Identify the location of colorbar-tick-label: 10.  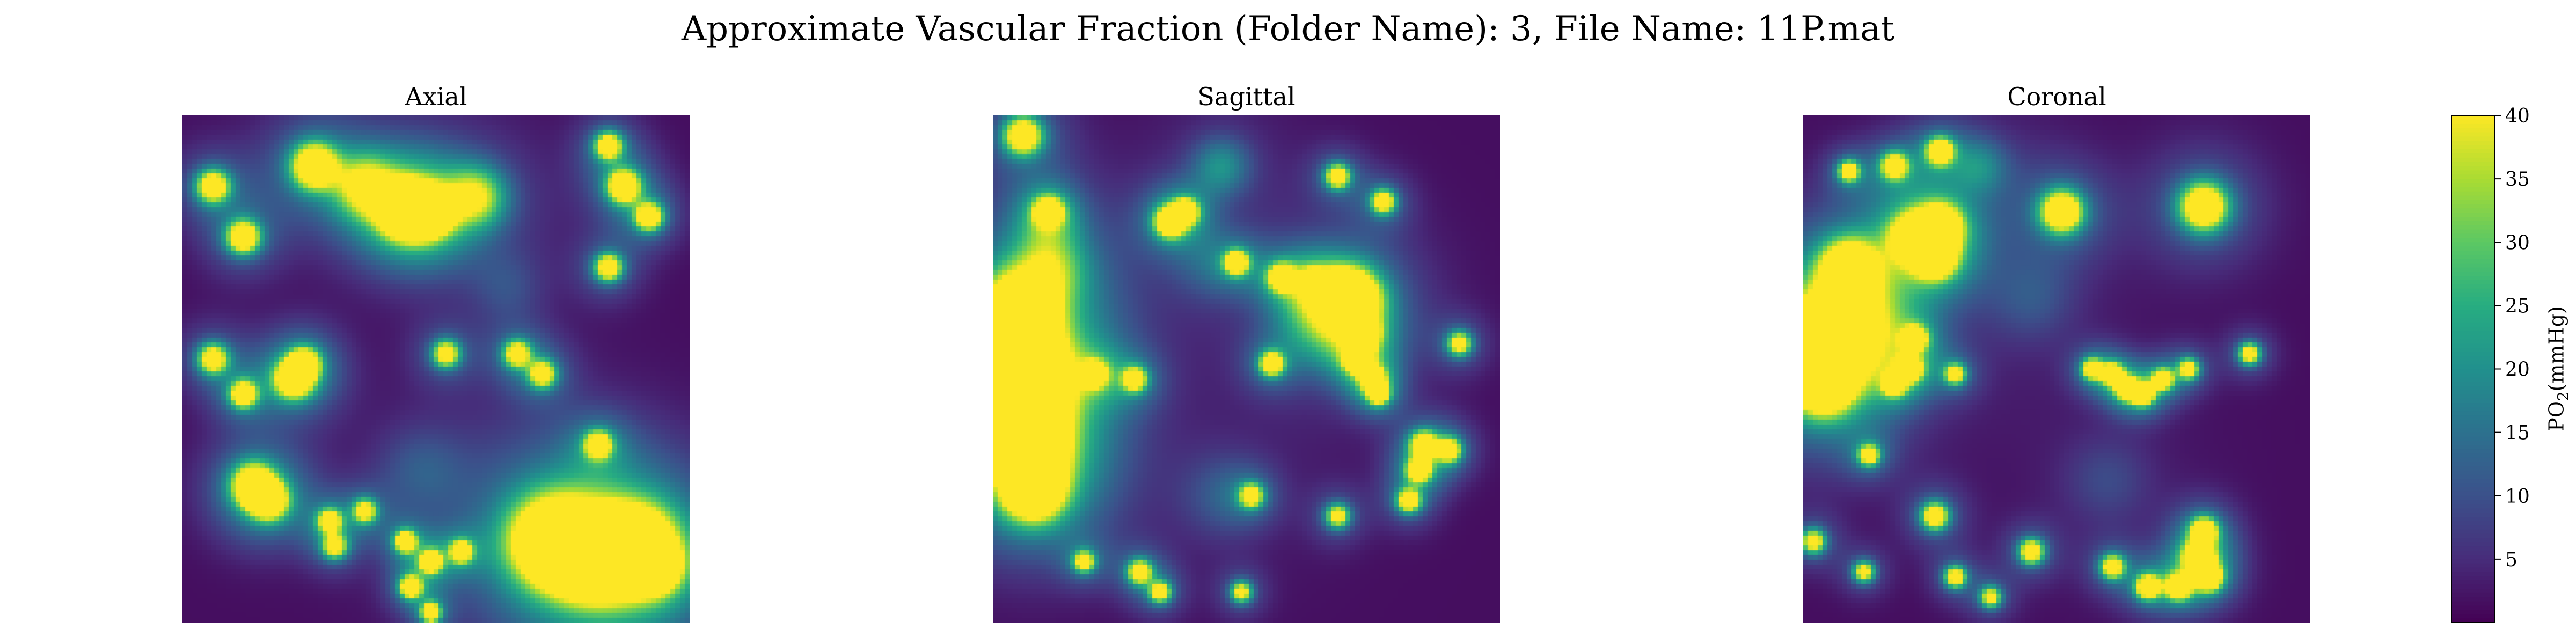
(2517, 497).